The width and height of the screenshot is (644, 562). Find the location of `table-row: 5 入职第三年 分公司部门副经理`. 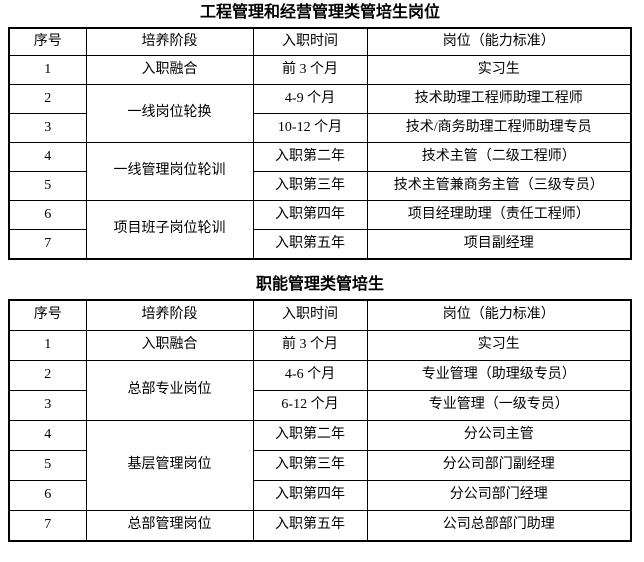

table-row: 5 入职第三年 分公司部门副经理 is located at coordinates (320, 465).